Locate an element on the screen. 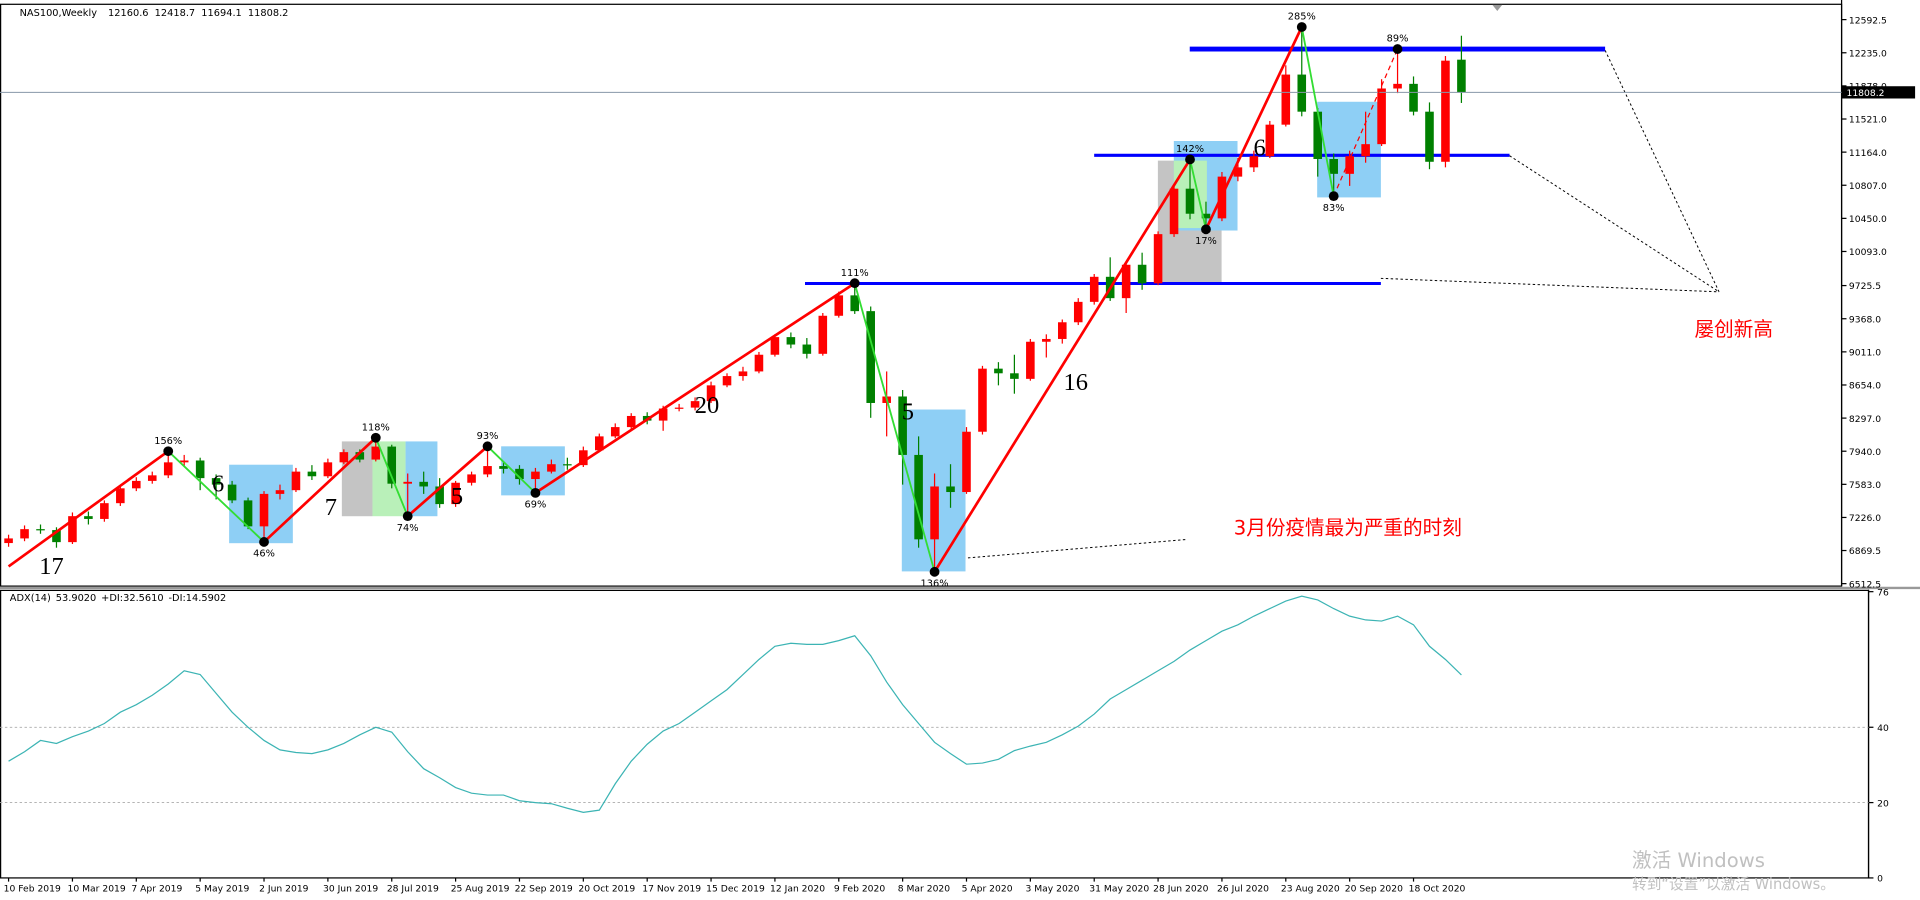 The width and height of the screenshot is (1920, 900). x-tick-label: 3 May 2020 is located at coordinates (1052, 888).